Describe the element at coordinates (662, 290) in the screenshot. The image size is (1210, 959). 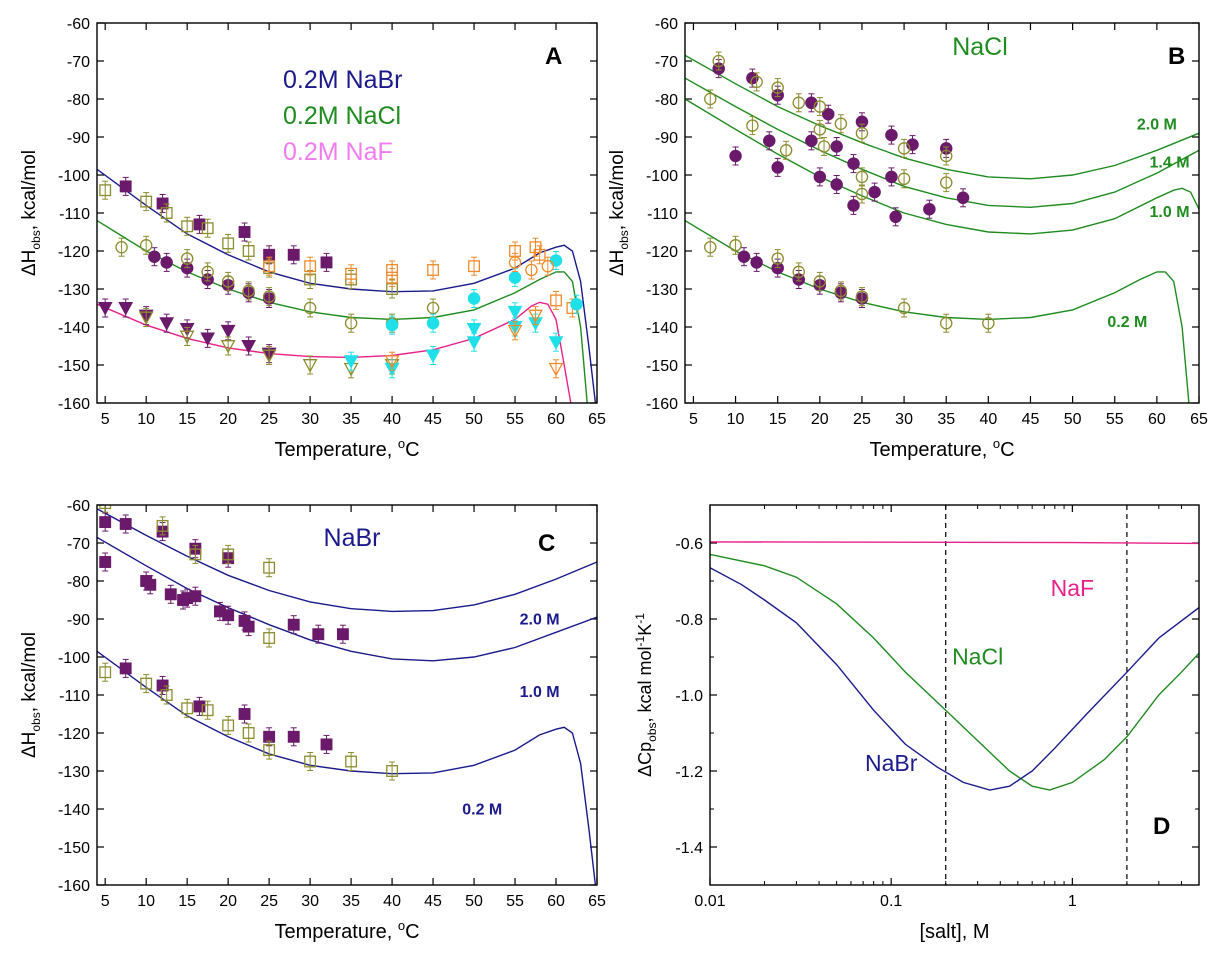
I see `y-tick-label: -130` at that location.